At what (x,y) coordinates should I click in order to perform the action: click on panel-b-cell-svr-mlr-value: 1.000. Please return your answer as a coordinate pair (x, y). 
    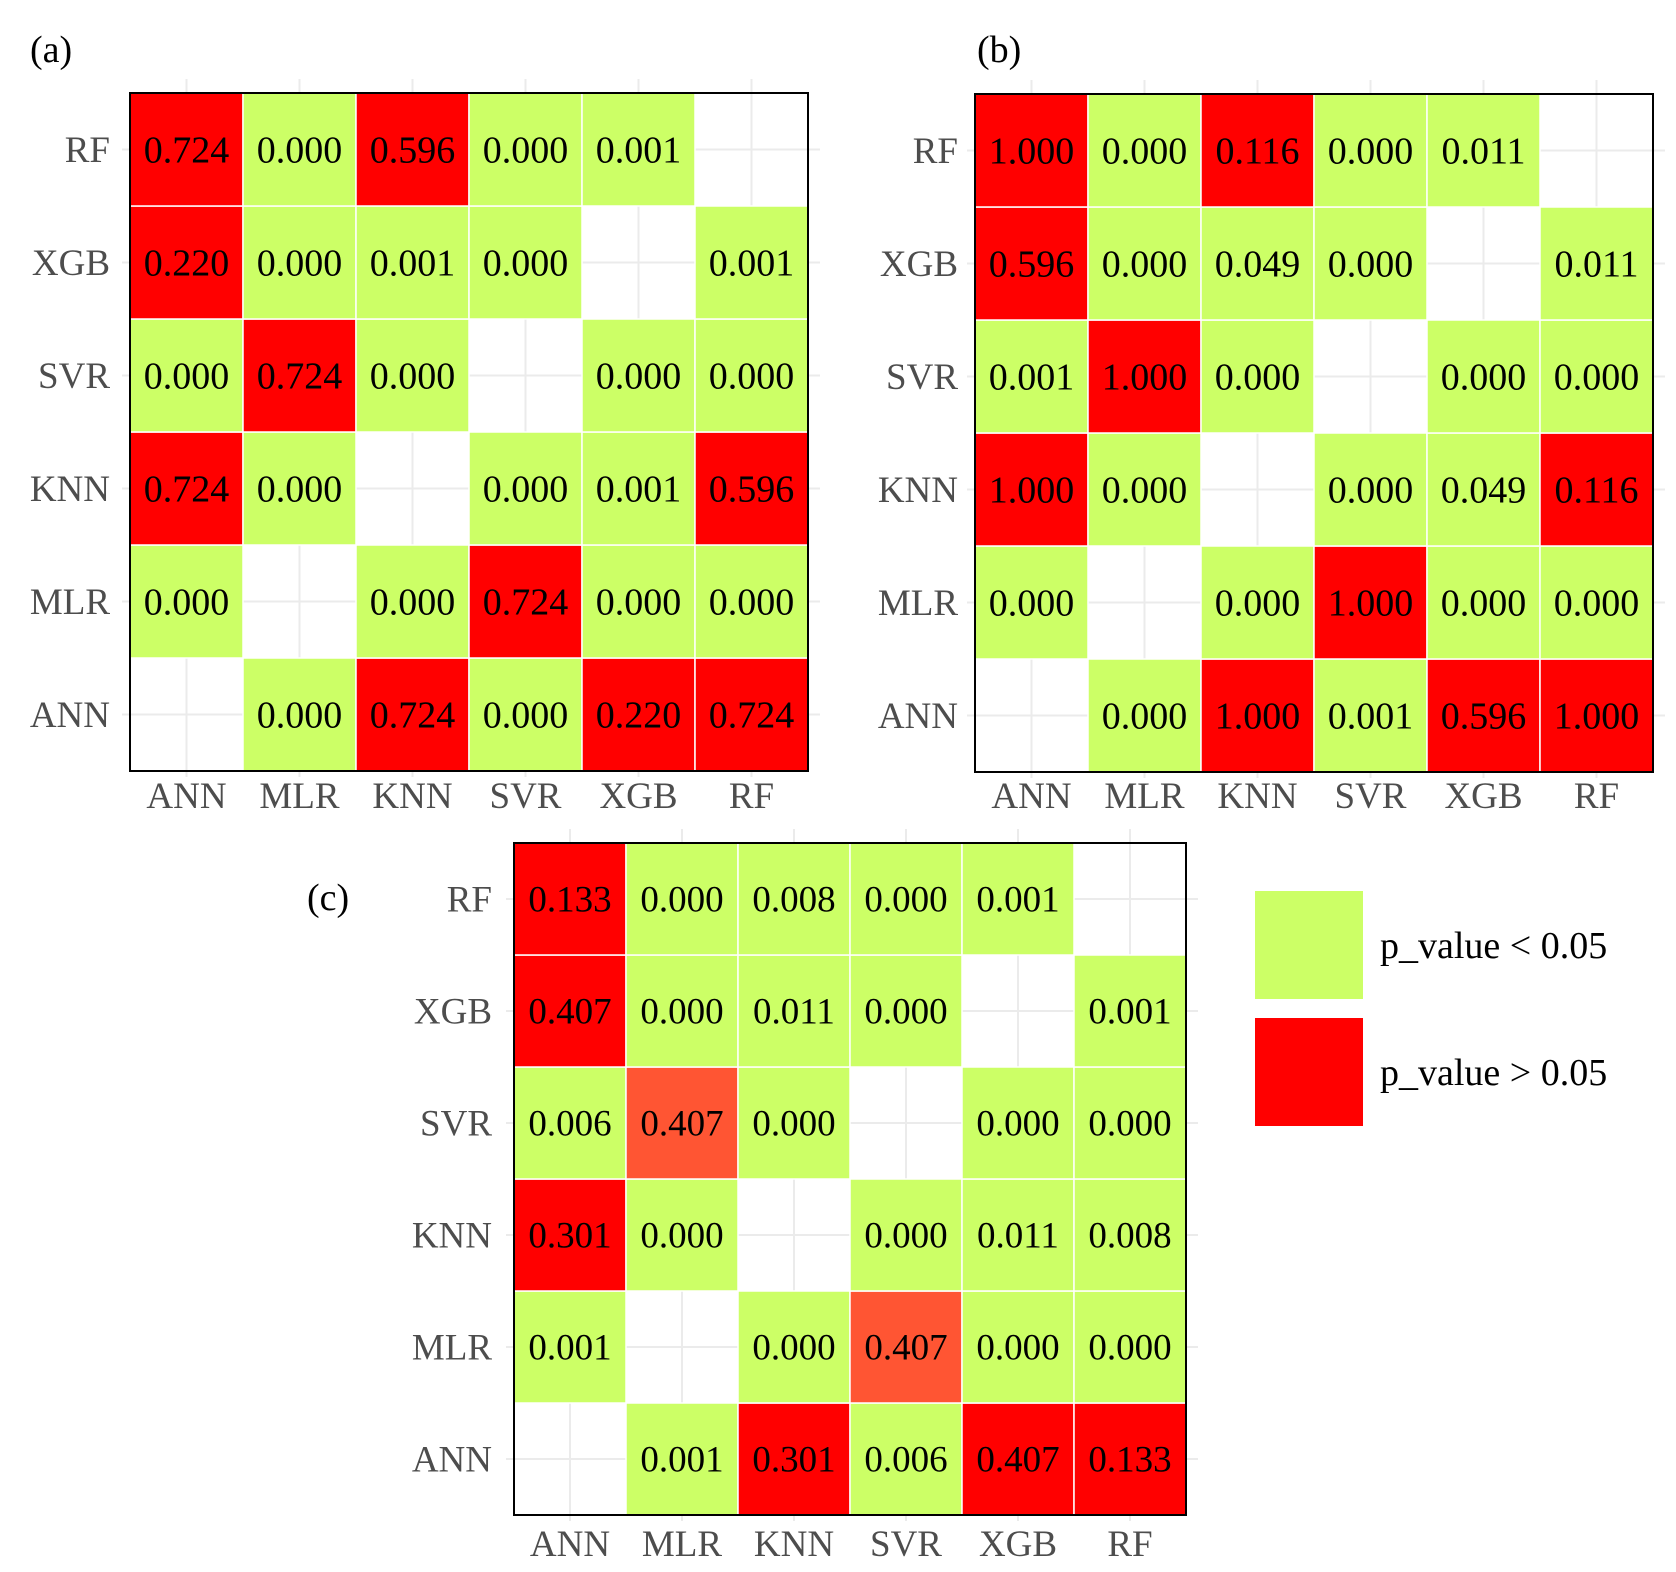
    Looking at the image, I should click on (1371, 603).